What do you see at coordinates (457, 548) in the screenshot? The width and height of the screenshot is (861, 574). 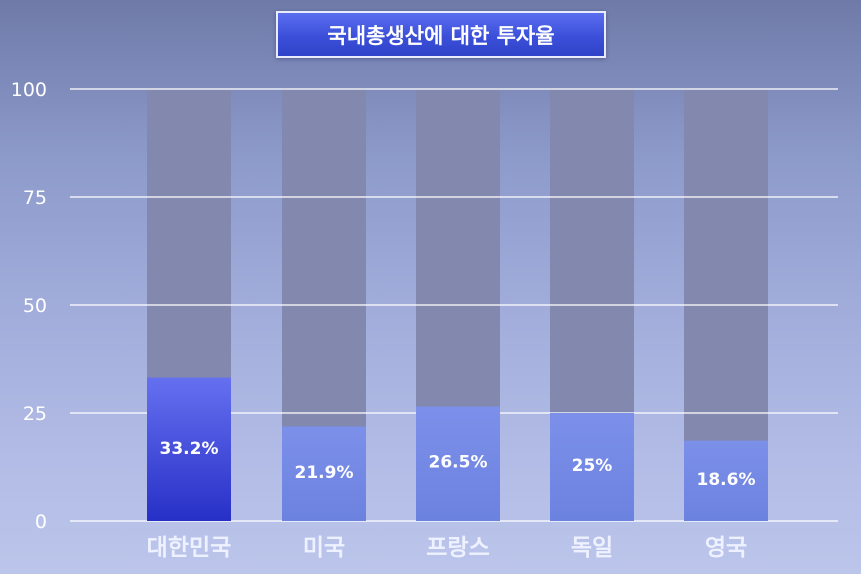 I see `category-label: 프랑스` at bounding box center [457, 548].